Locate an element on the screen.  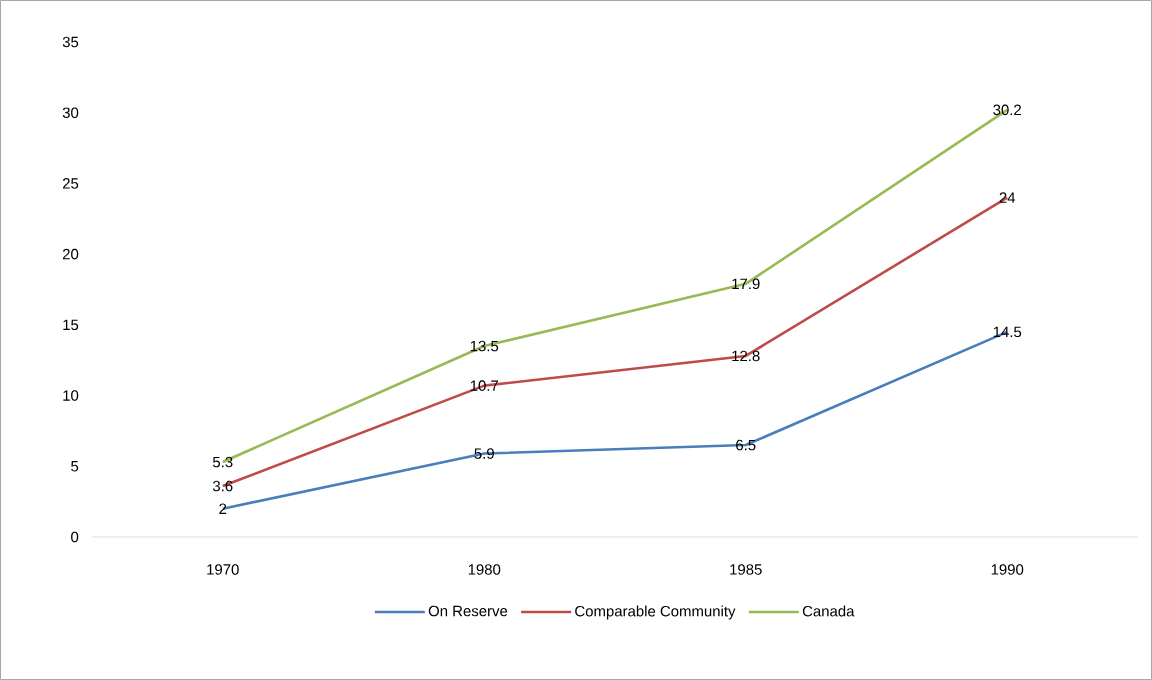
y-tick-label: 30 is located at coordinates (70, 112).